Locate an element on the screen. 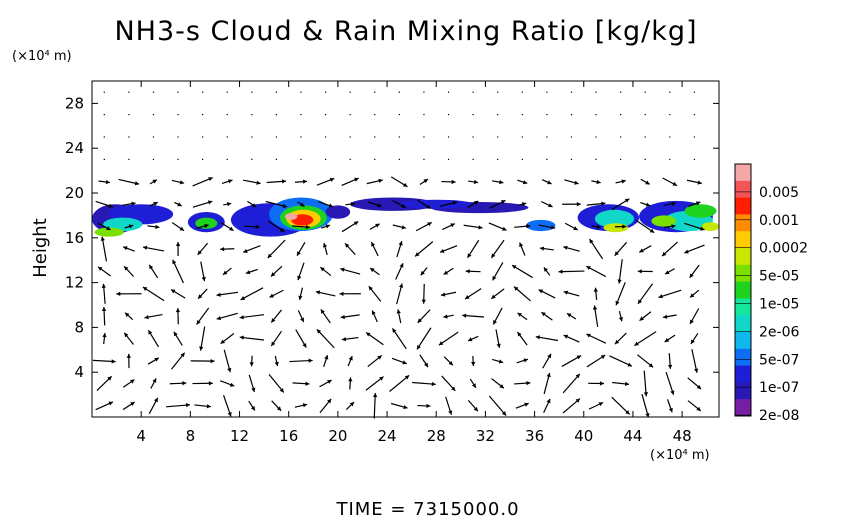 This screenshot has width=854, height=519. y-tick-label: 4 is located at coordinates (79, 372).